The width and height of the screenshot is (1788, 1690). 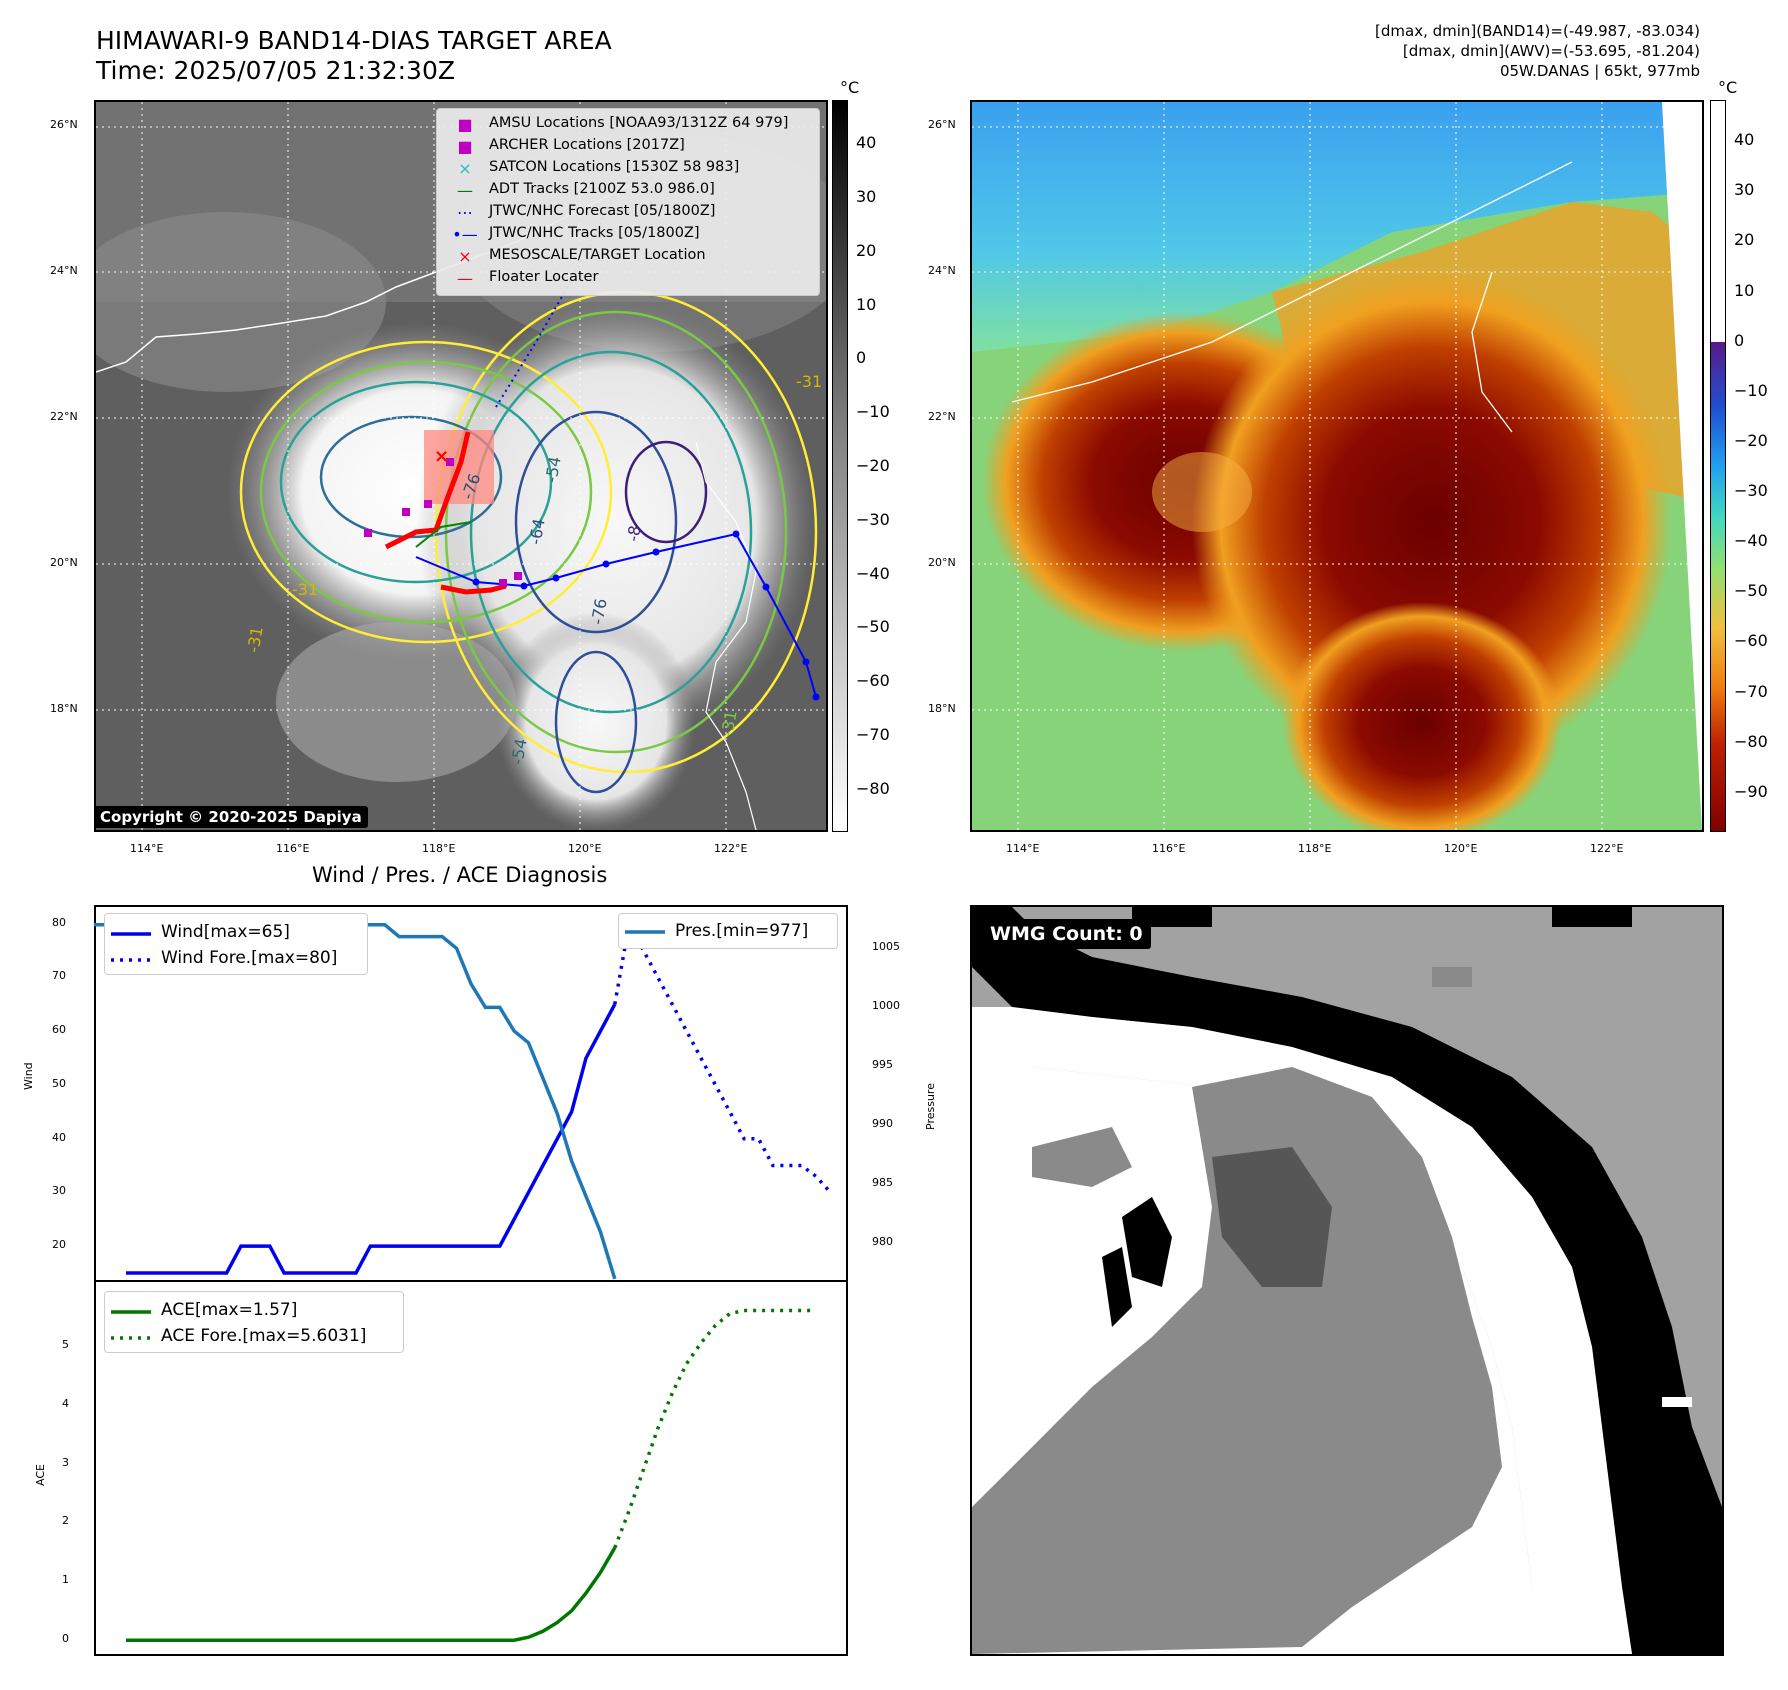 I want to click on wind-tick-label: 20, so click(x=59, y=1245).